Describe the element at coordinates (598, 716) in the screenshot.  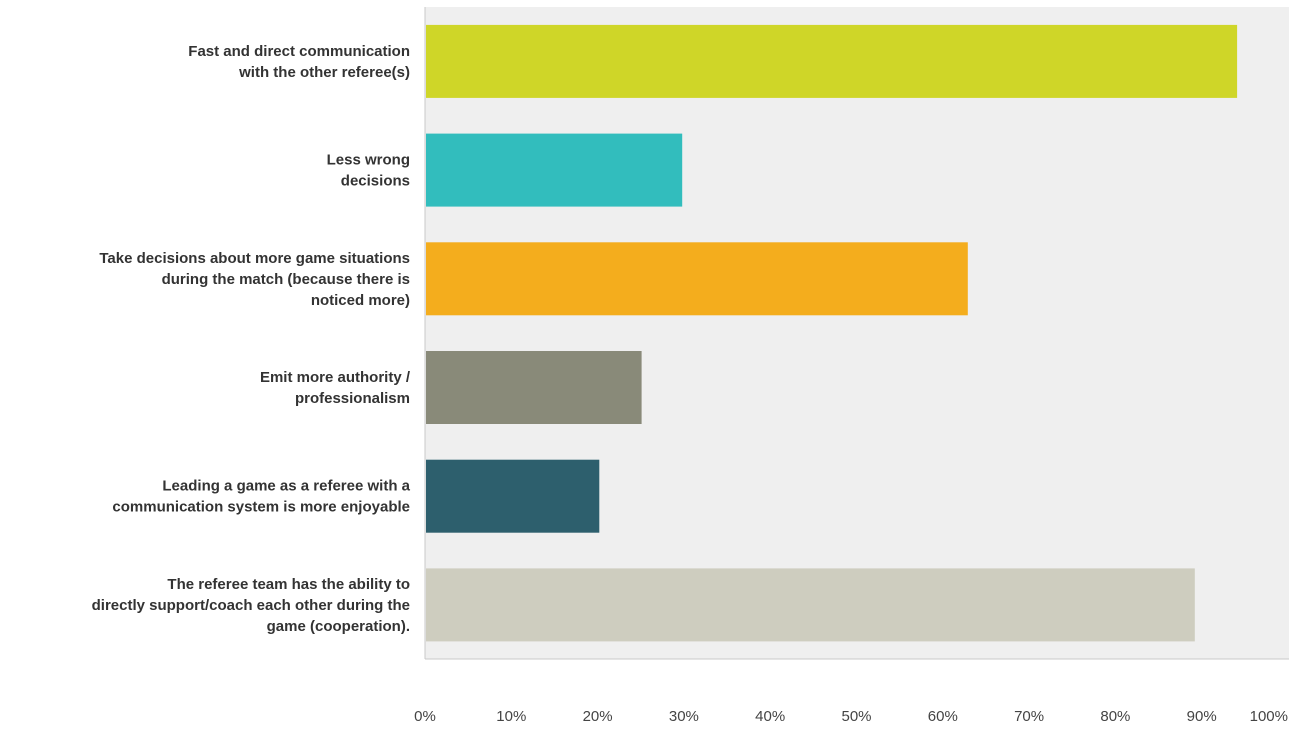
I see `x-tick-label: 20%` at that location.